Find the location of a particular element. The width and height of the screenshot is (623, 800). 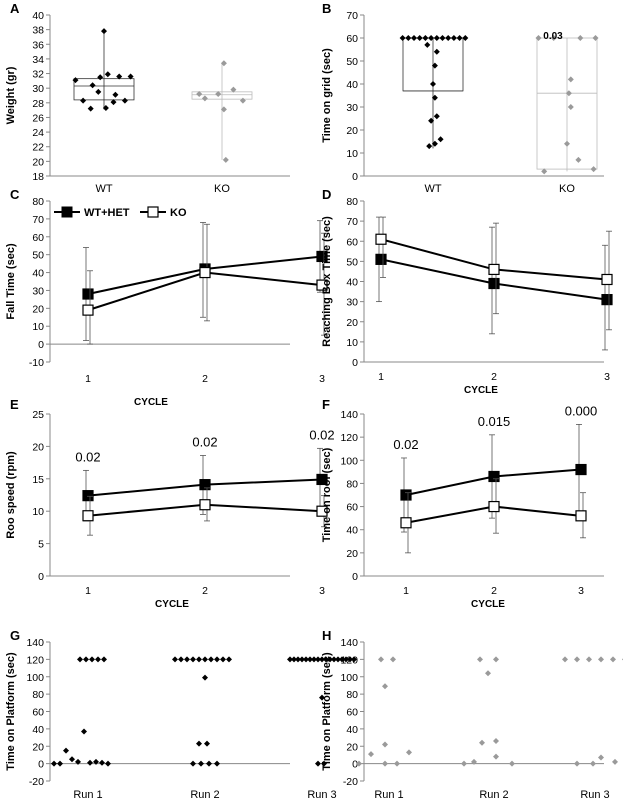

p-value-annotation: 0.015 is located at coordinates (494, 421).